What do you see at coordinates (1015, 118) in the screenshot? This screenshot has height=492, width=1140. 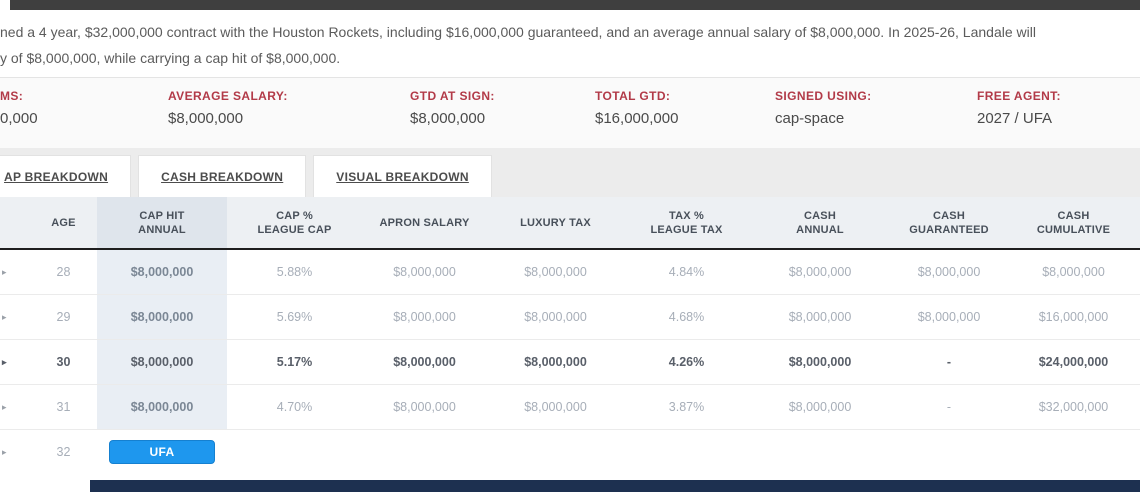 I see `summary-value: 2027 / UFA` at bounding box center [1015, 118].